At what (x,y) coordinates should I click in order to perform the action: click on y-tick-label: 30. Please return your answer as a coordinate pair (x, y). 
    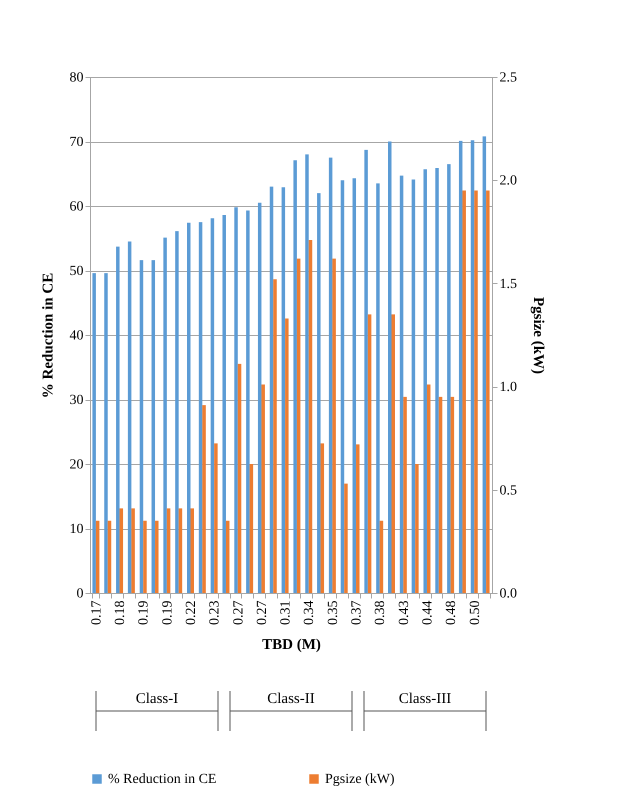
    Looking at the image, I should click on (77, 400).